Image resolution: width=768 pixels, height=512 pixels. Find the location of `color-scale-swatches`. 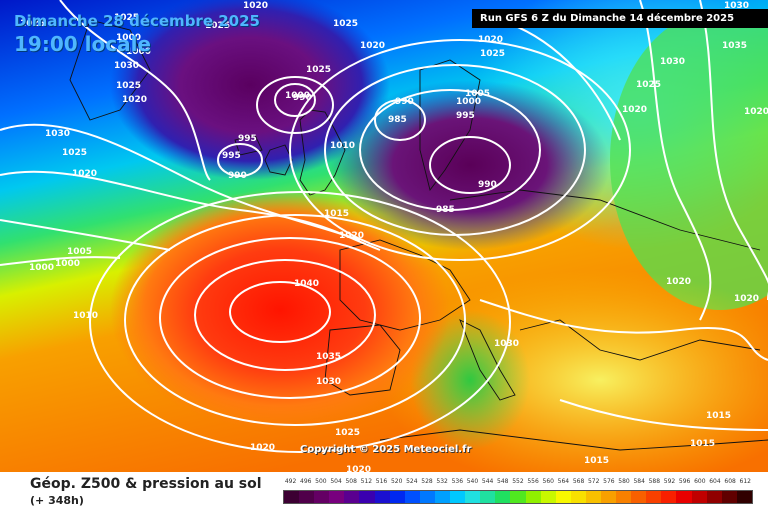

color-scale-swatches is located at coordinates (518, 497).